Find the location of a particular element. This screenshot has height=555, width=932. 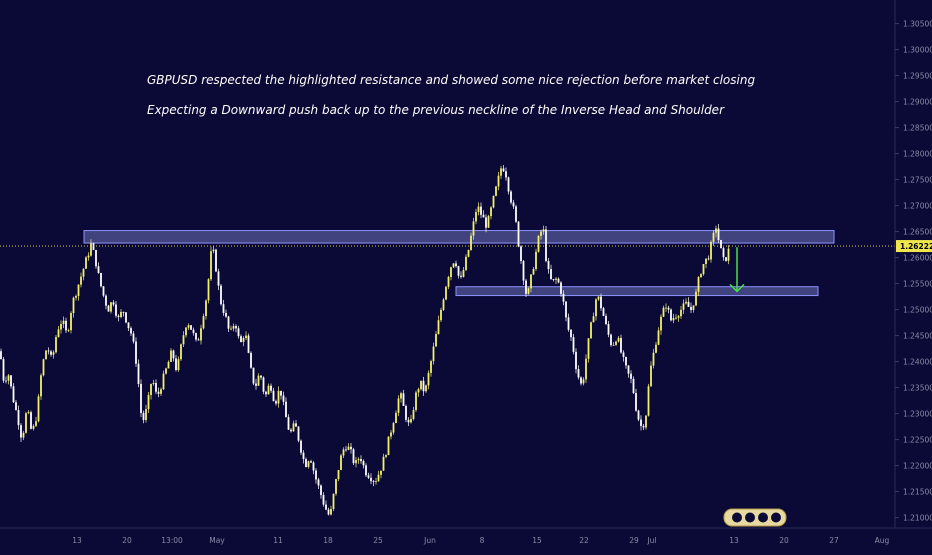

price-tick-label: 1.26000 is located at coordinates (917, 258).